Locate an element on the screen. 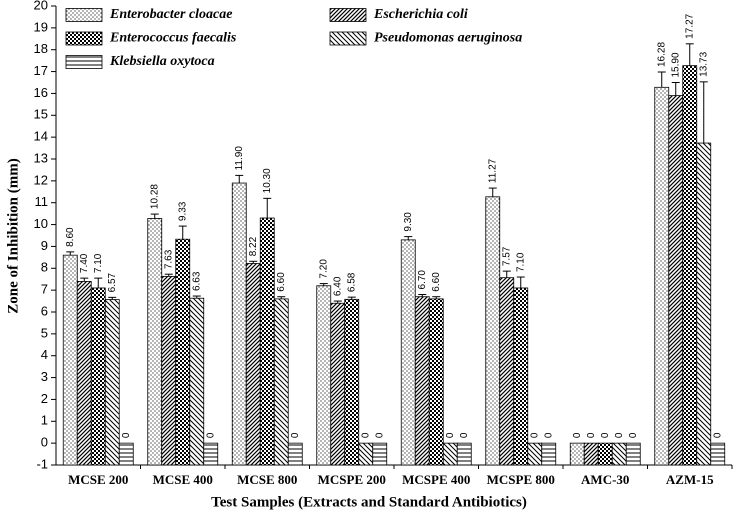  y-tick-label: 17 is located at coordinates (41, 70).